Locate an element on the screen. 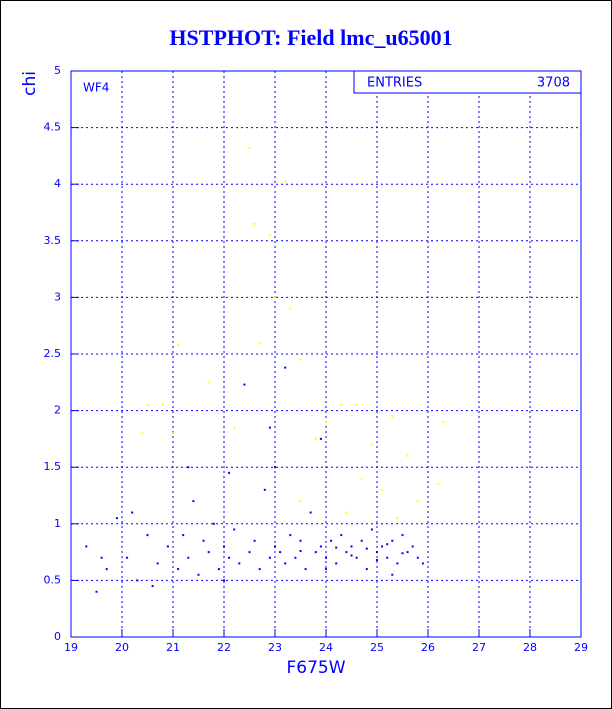 The width and height of the screenshot is (612, 709). x-tick-label: 19 is located at coordinates (71, 647).